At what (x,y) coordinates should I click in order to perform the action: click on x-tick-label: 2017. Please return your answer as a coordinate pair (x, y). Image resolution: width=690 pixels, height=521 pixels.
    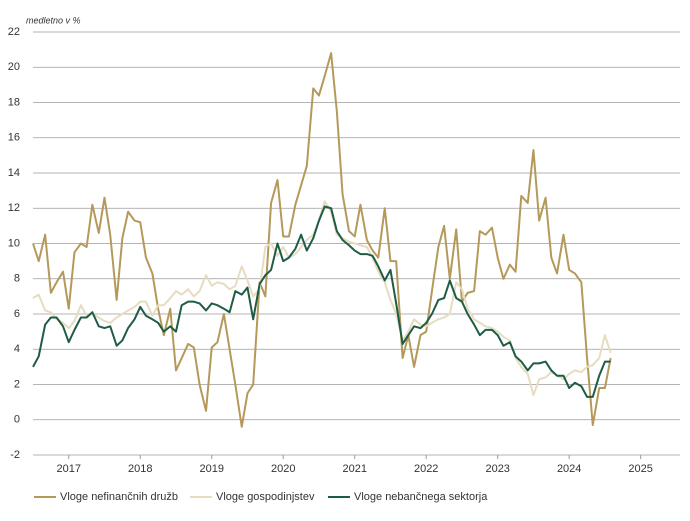
    Looking at the image, I should click on (69, 469).